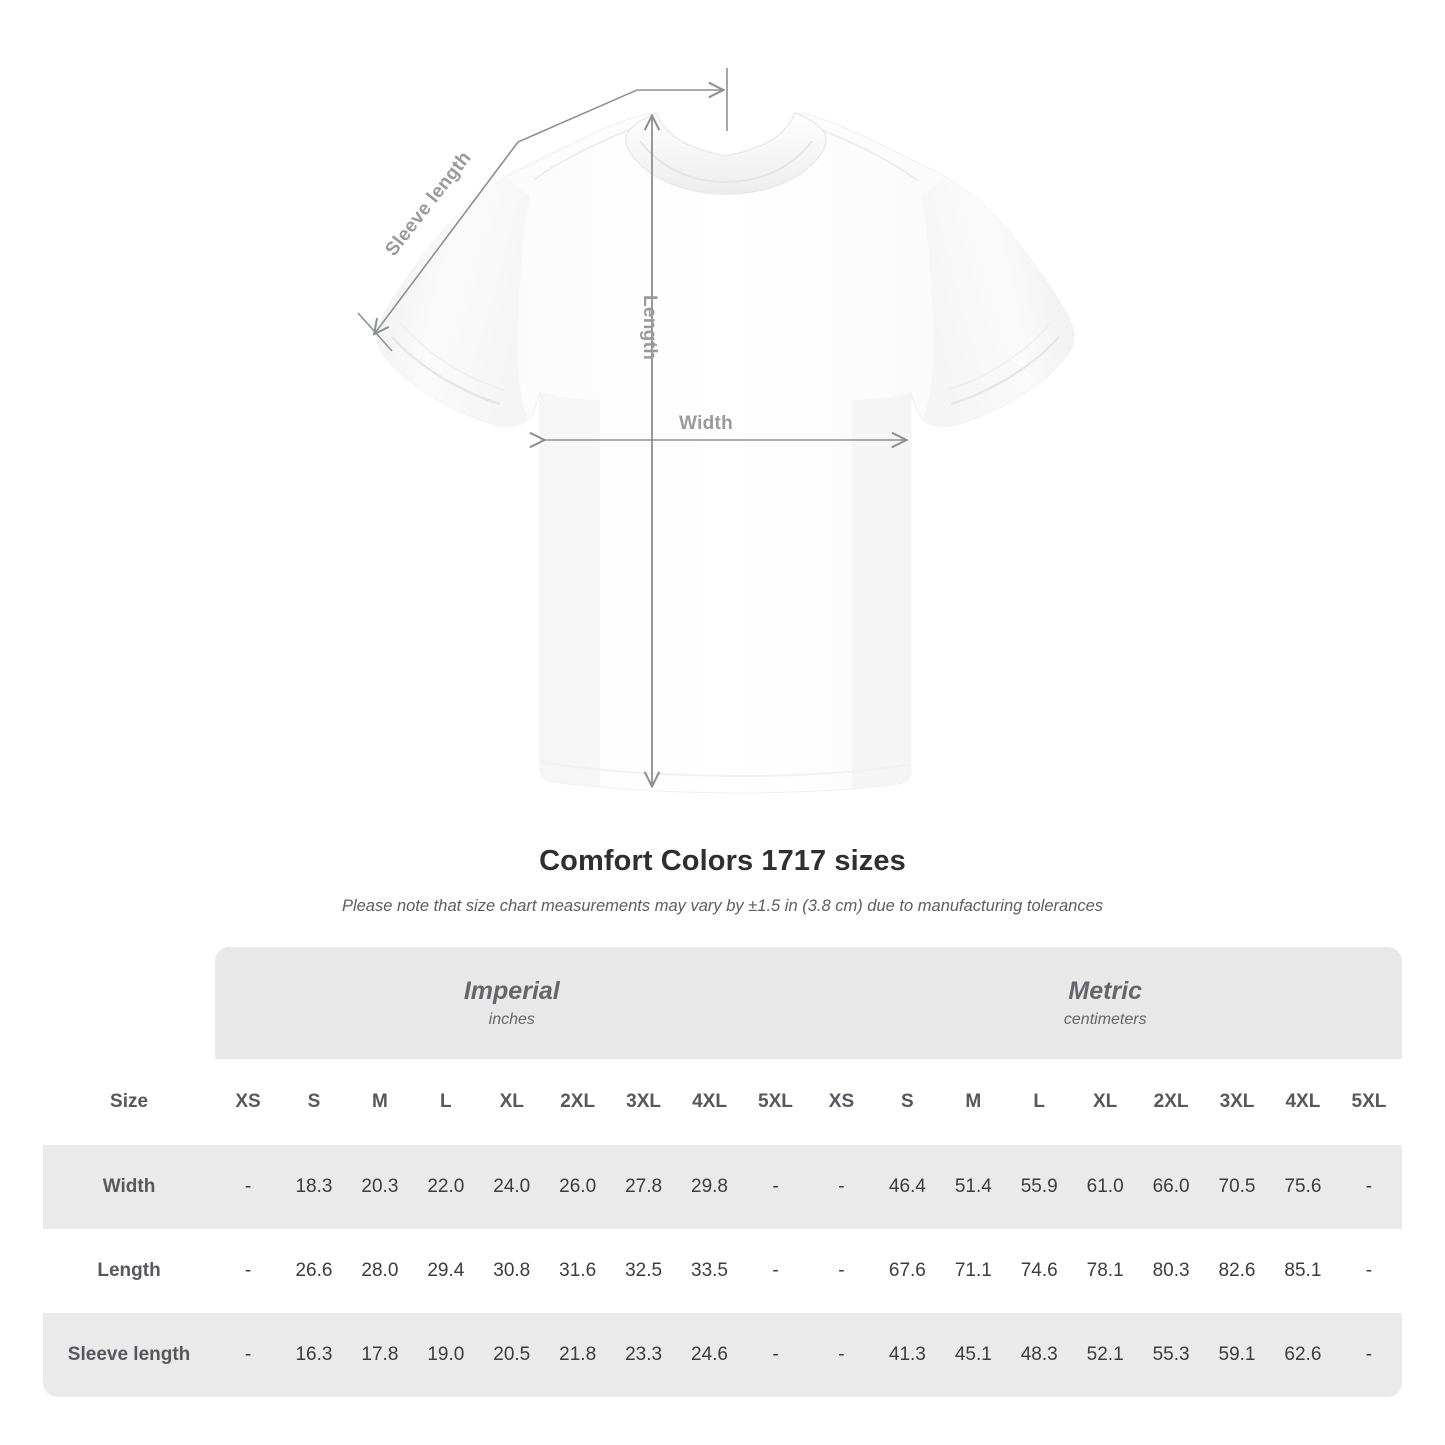 The width and height of the screenshot is (1445, 1445). Describe the element at coordinates (129, 1355) in the screenshot. I see `row-label: Sleeve length` at that location.